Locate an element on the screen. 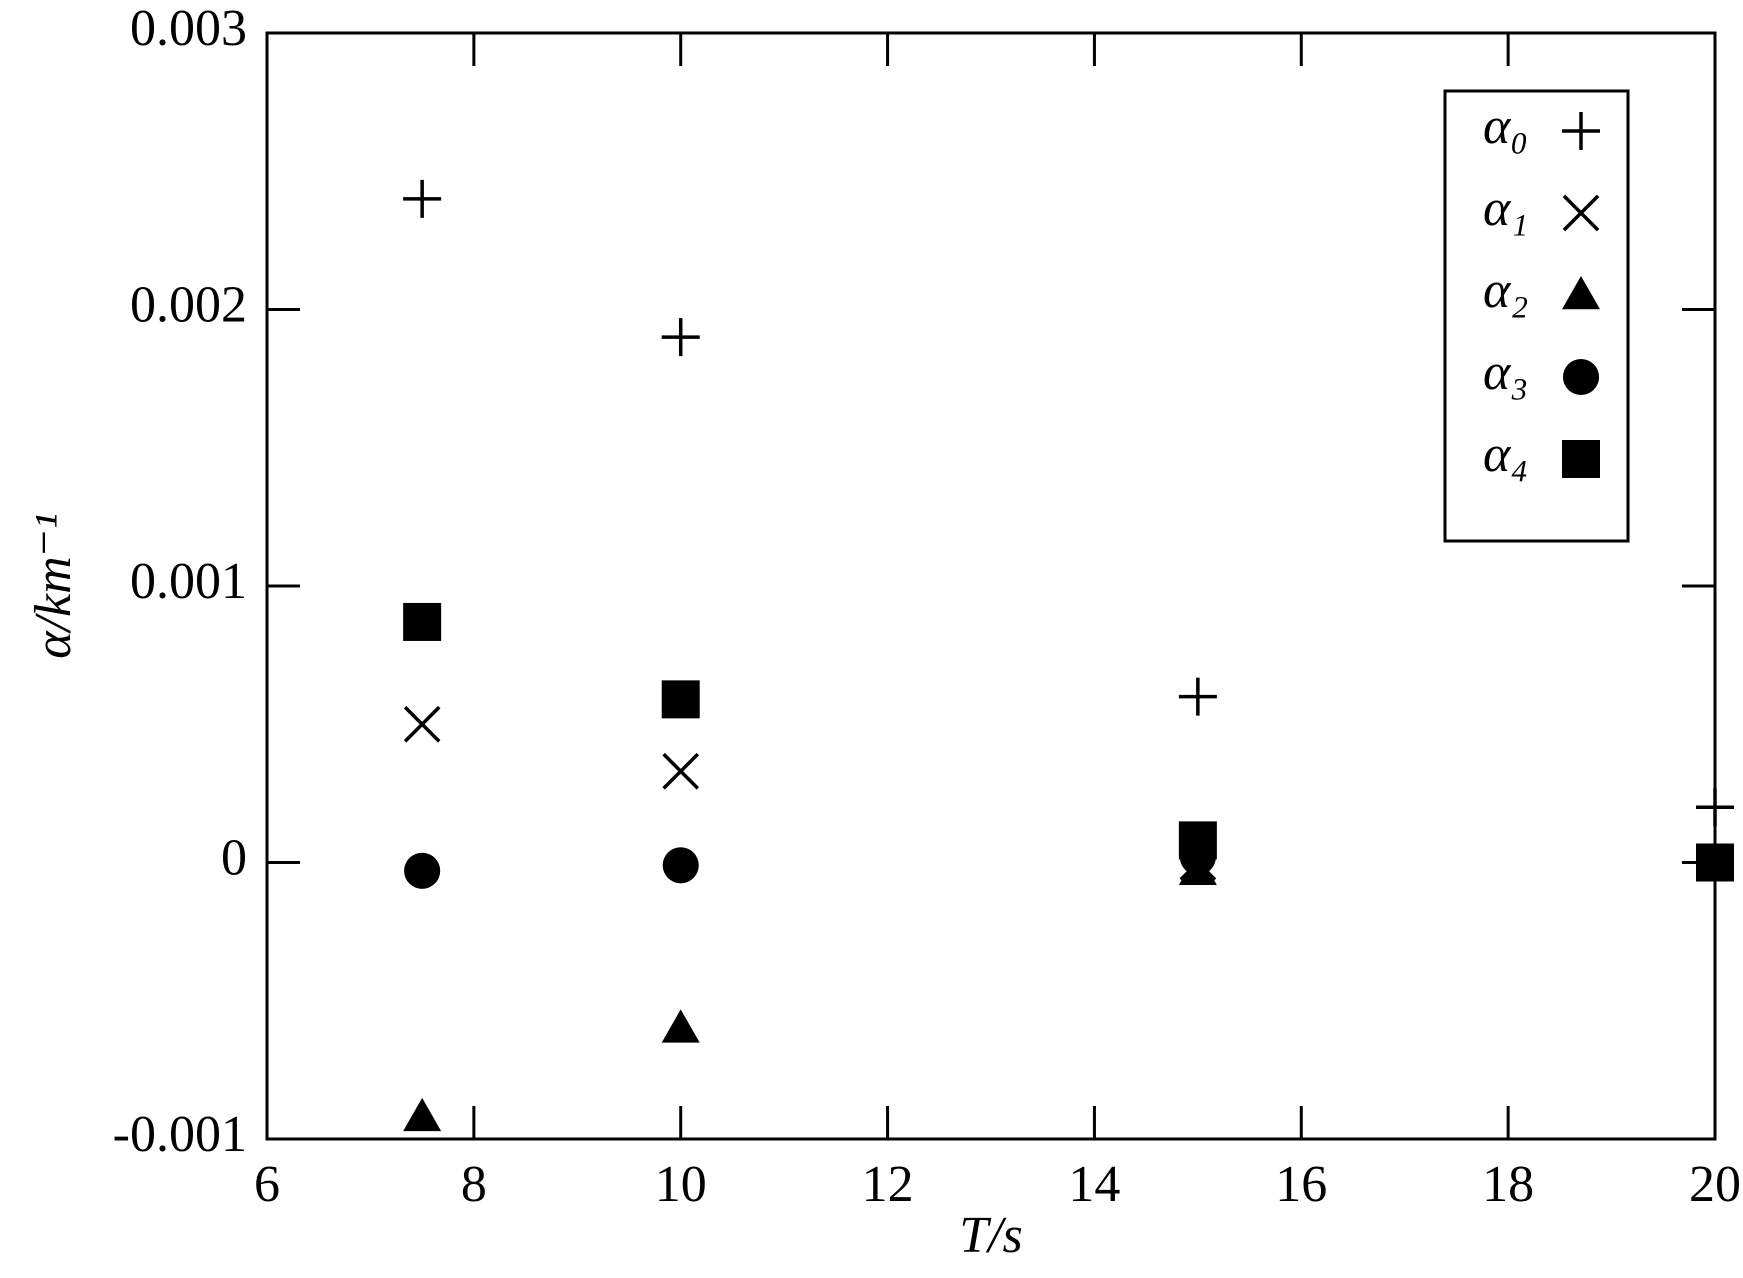  y-tick-label: 0 is located at coordinates (234, 857).